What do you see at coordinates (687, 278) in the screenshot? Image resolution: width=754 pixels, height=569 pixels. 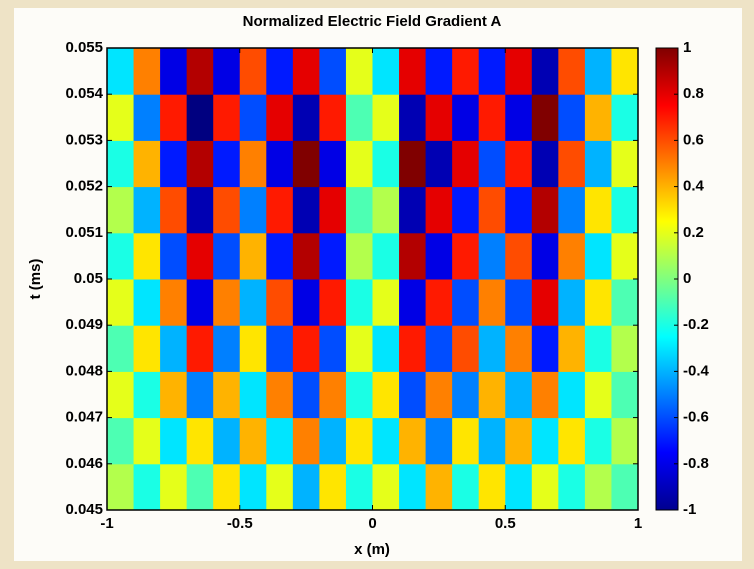 I see `colorbar-tick-label: 0` at bounding box center [687, 278].